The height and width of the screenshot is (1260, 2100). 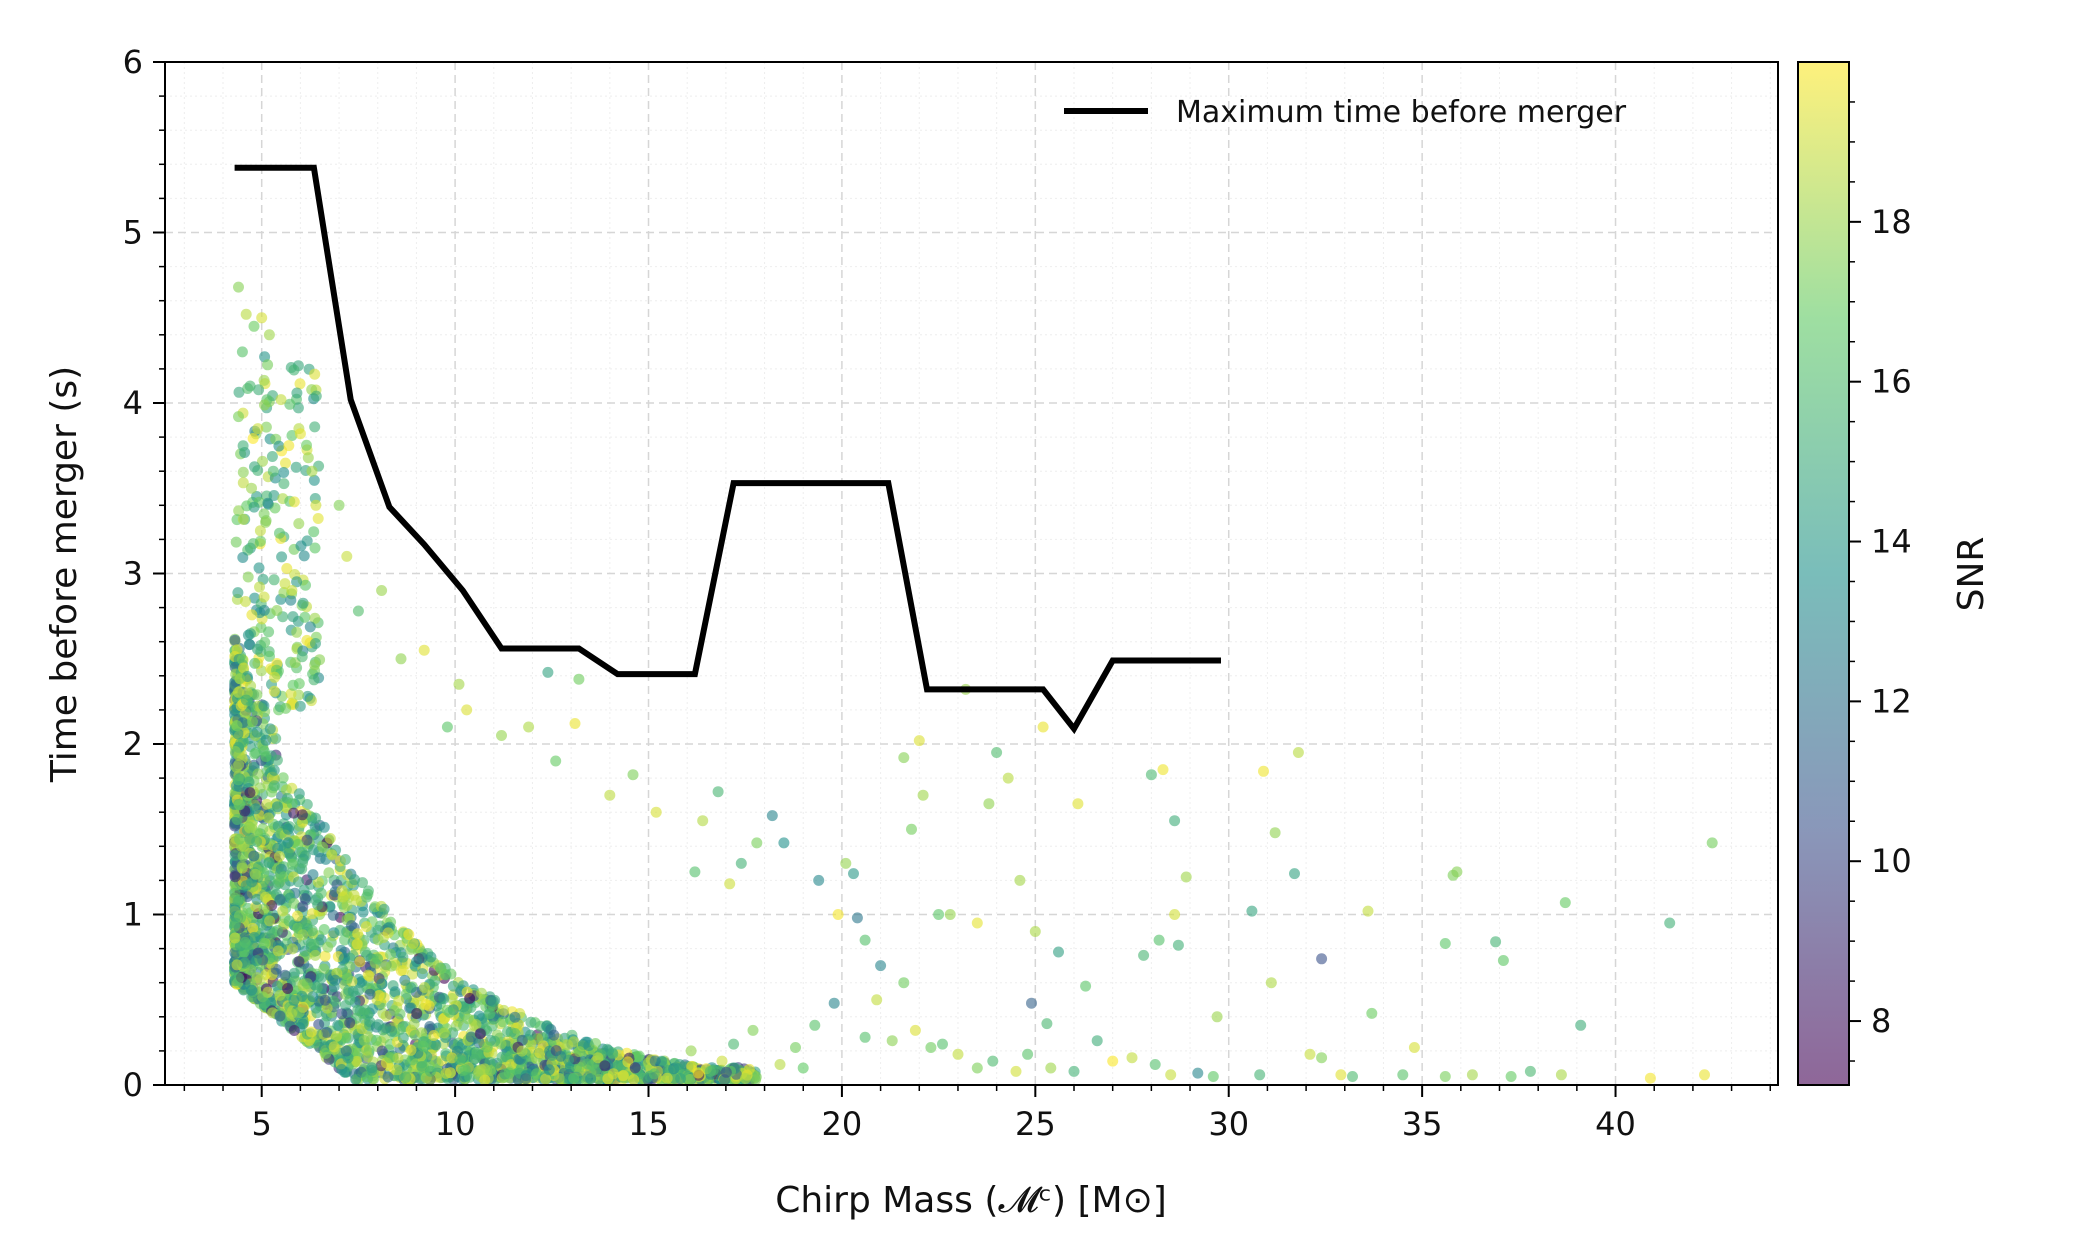 What do you see at coordinates (133, 62) in the screenshot?
I see `y-tick-label: 6` at bounding box center [133, 62].